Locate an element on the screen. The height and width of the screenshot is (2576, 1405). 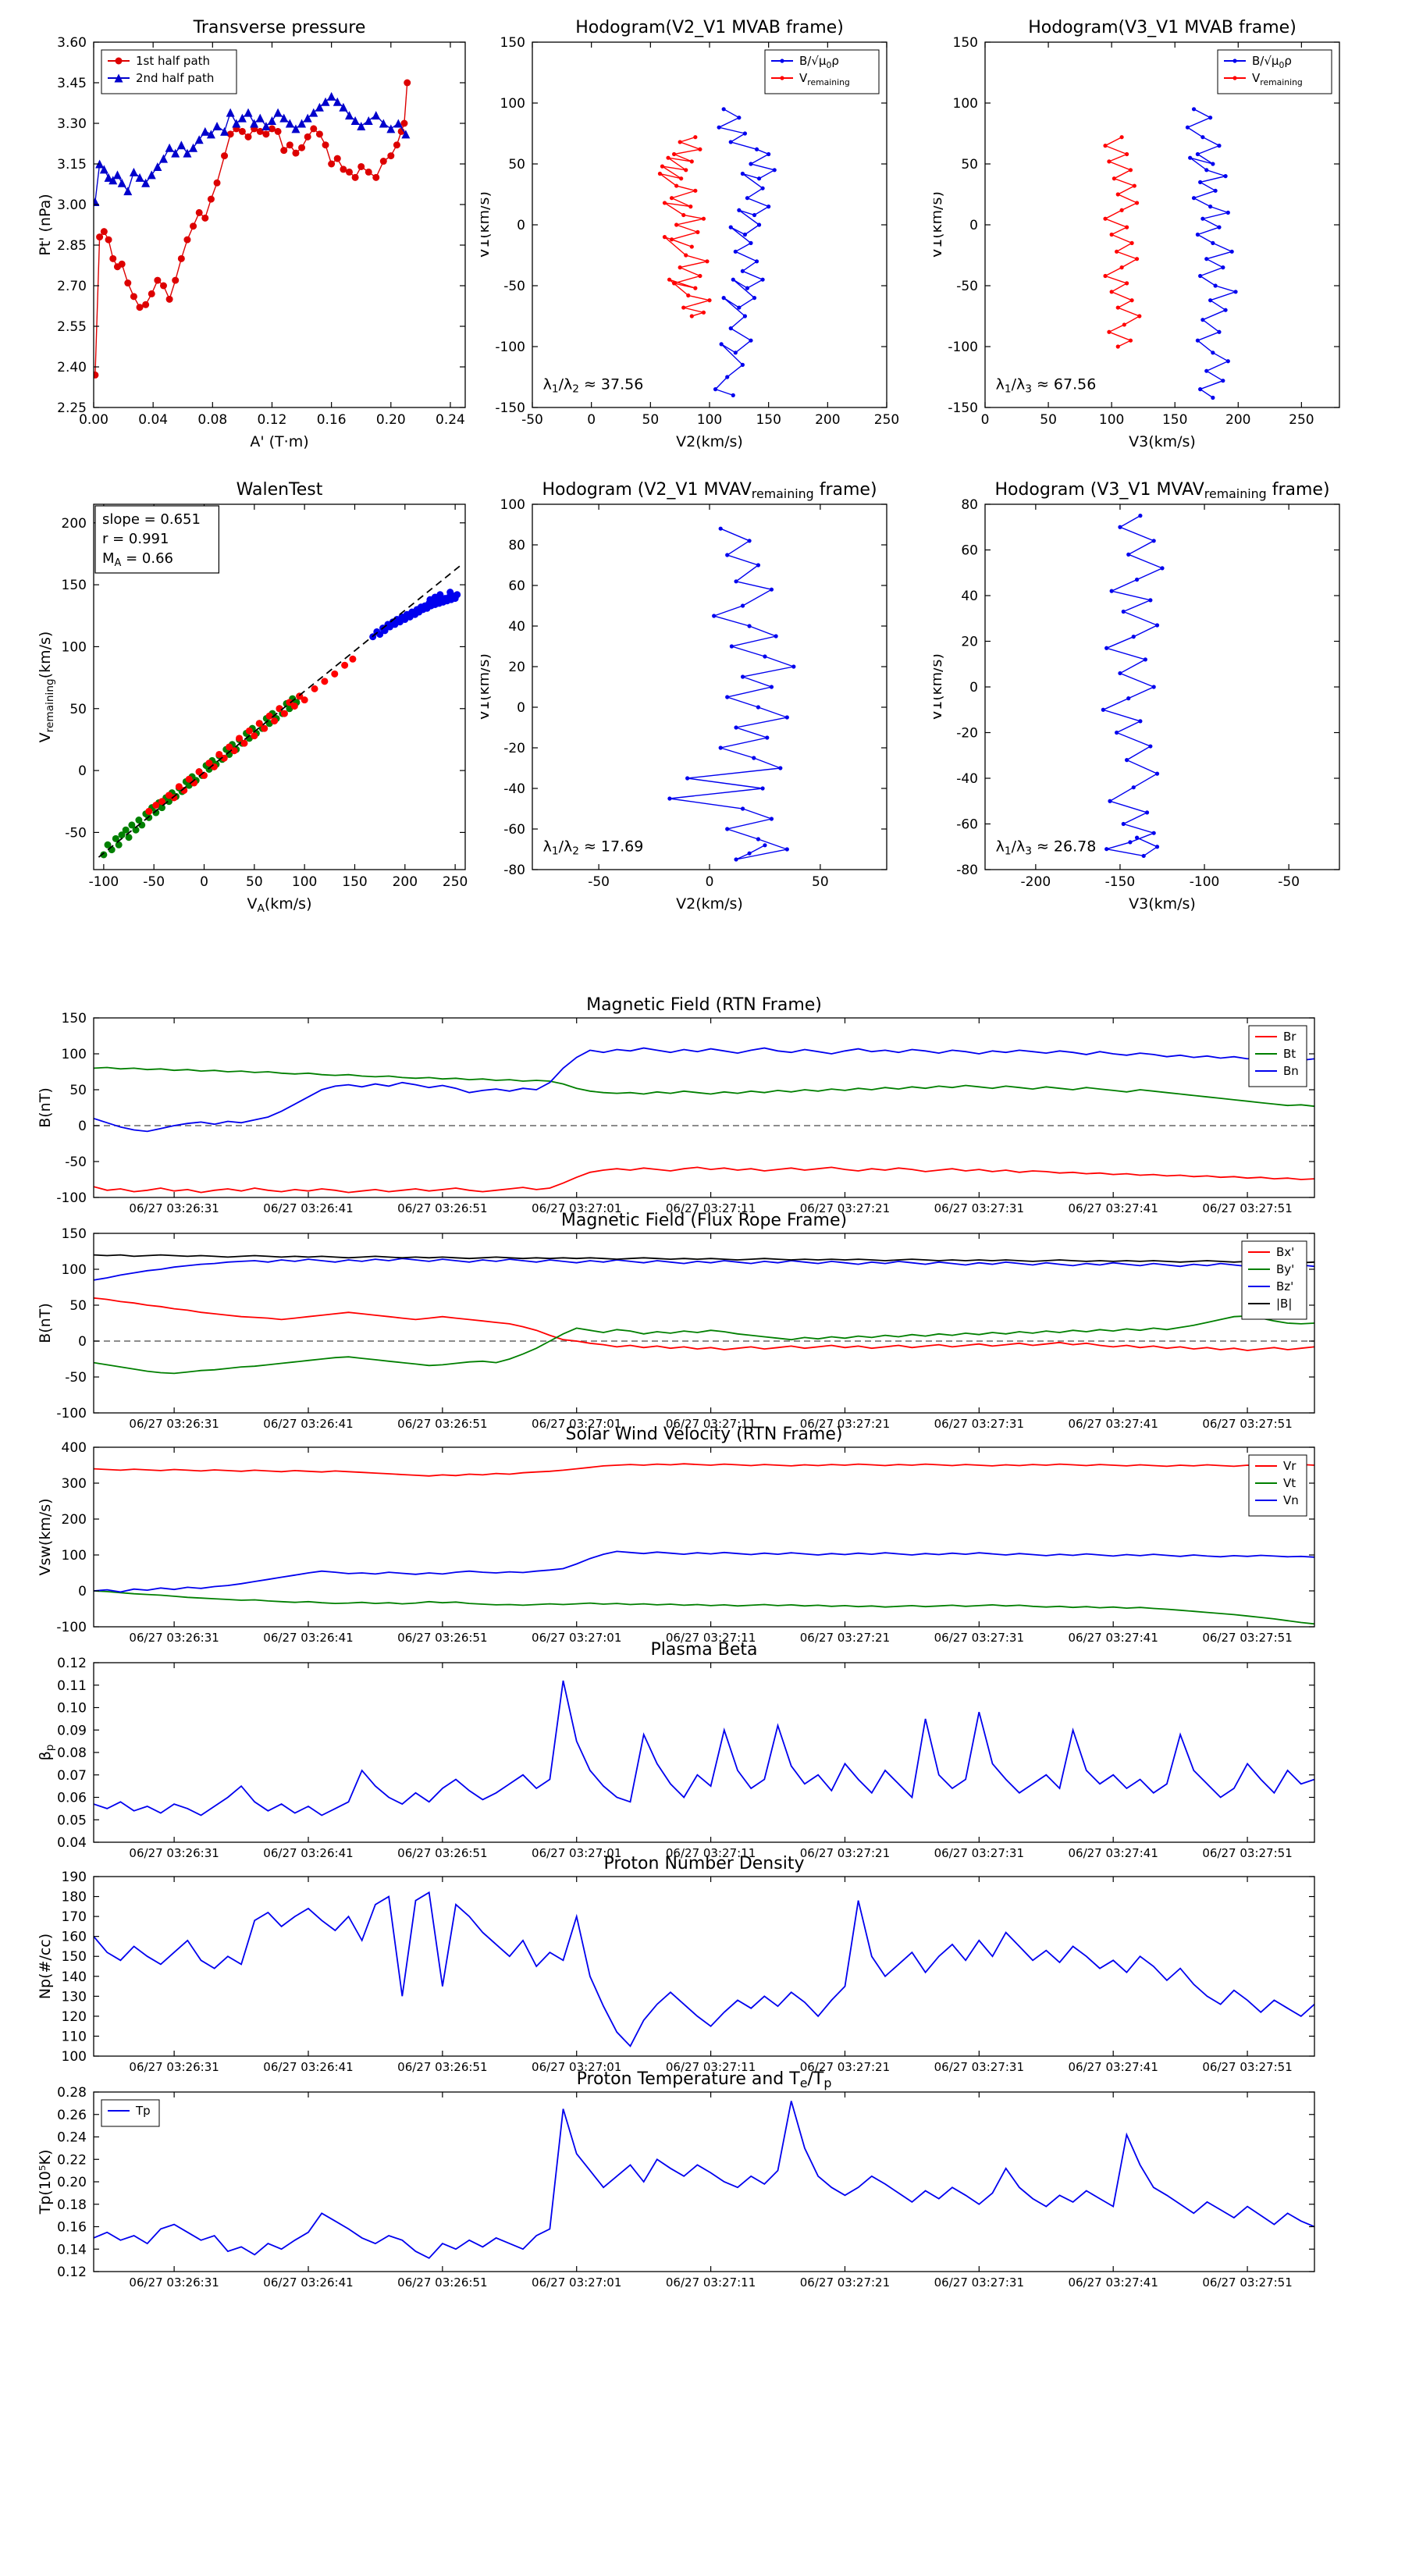
tspan-el: M is located at coordinates (109, 558).